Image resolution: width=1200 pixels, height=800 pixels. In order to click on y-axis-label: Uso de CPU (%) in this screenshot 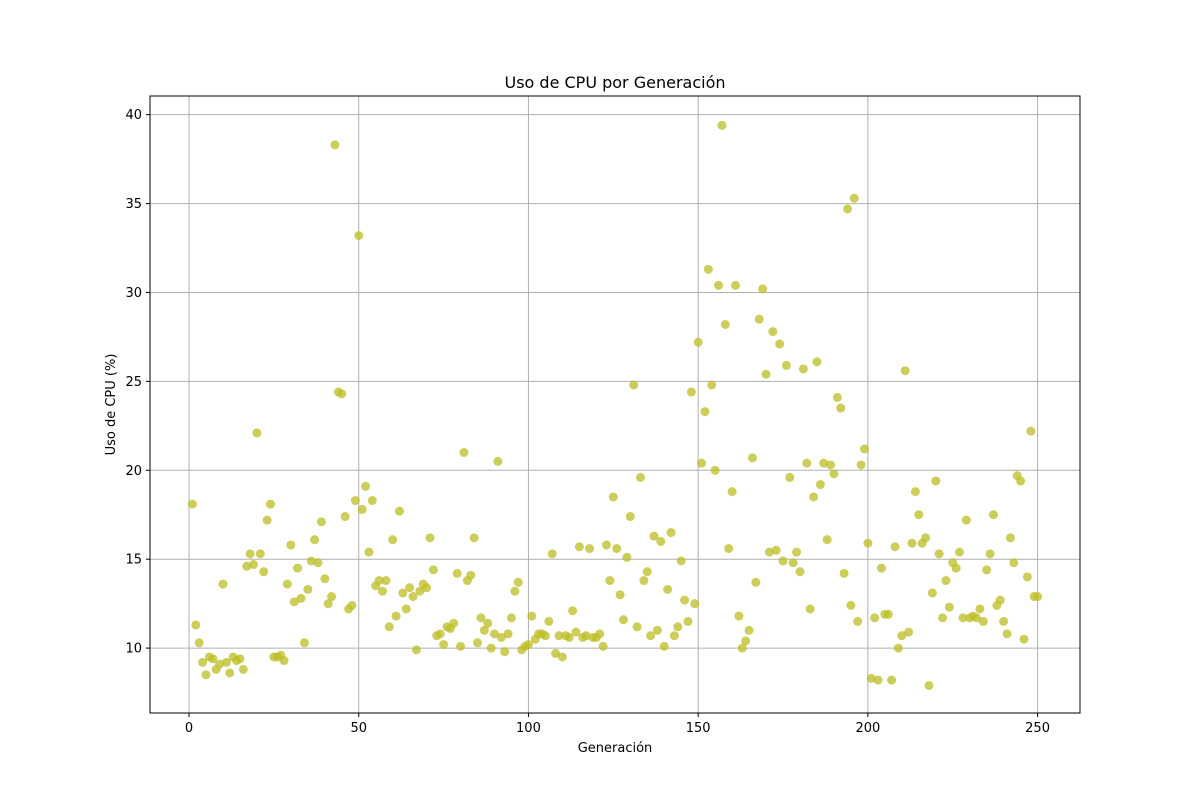, I will do `click(111, 405)`.